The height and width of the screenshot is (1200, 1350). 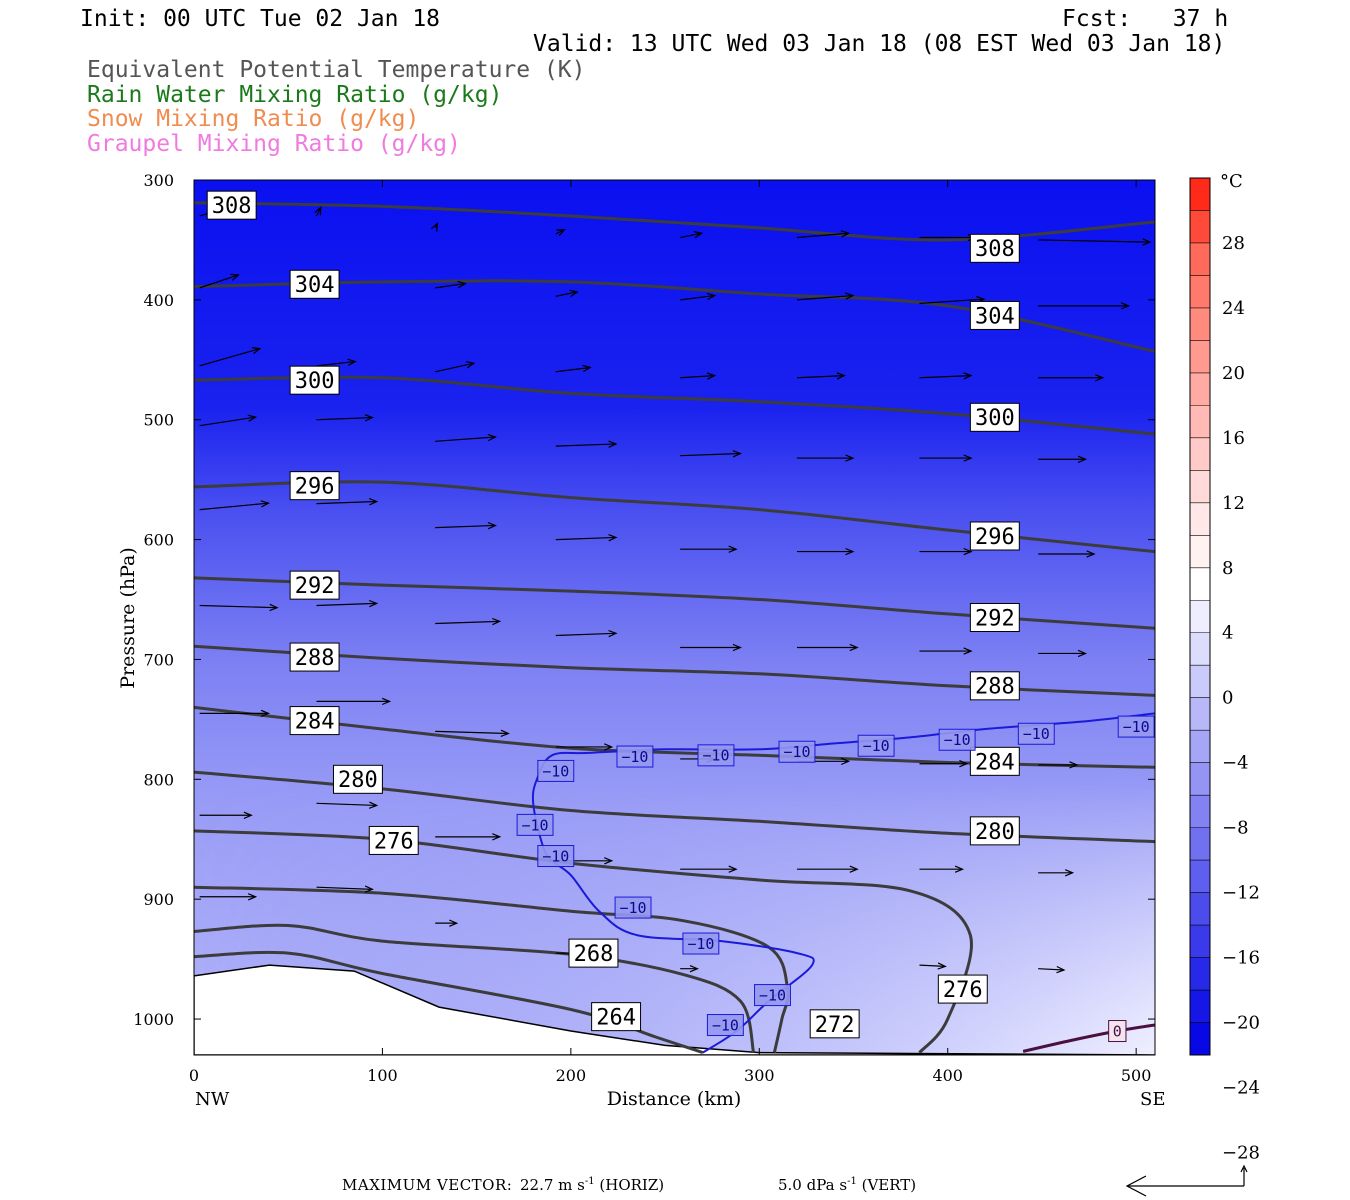 I want to click on theta-e-label-text: 300, so click(x=315, y=381).